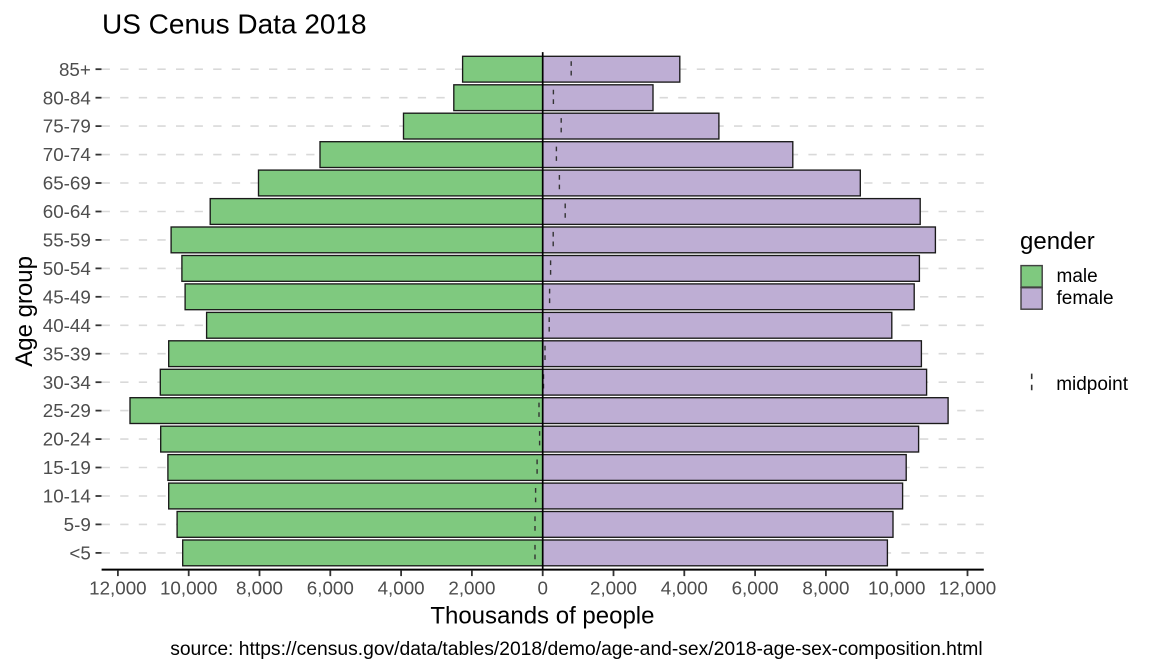 The image size is (1152, 672). I want to click on svg-text: 85+, so click(75, 69).